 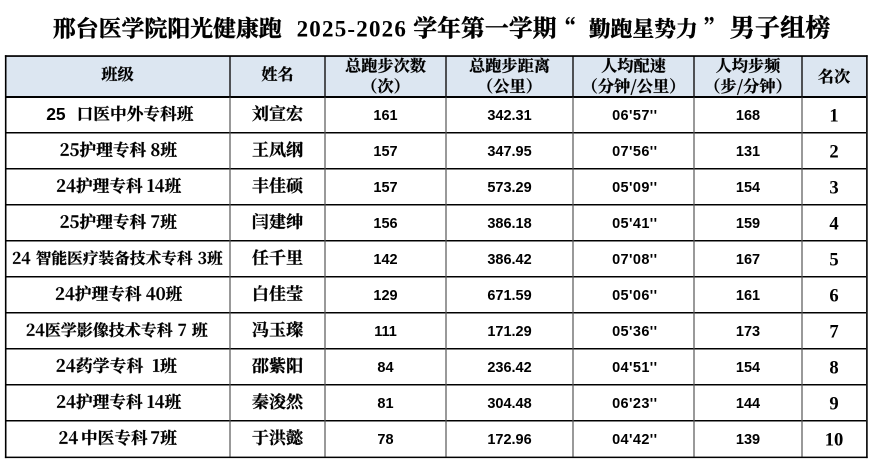 I want to click on svg-text: 139, so click(x=748, y=440).